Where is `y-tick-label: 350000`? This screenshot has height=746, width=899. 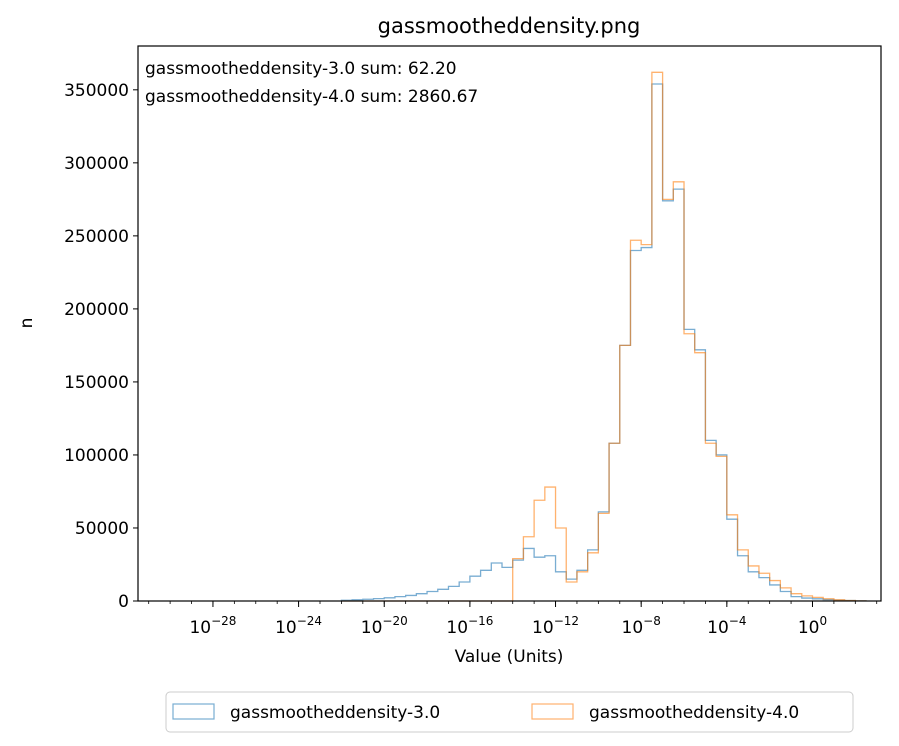 y-tick-label: 350000 is located at coordinates (96, 91).